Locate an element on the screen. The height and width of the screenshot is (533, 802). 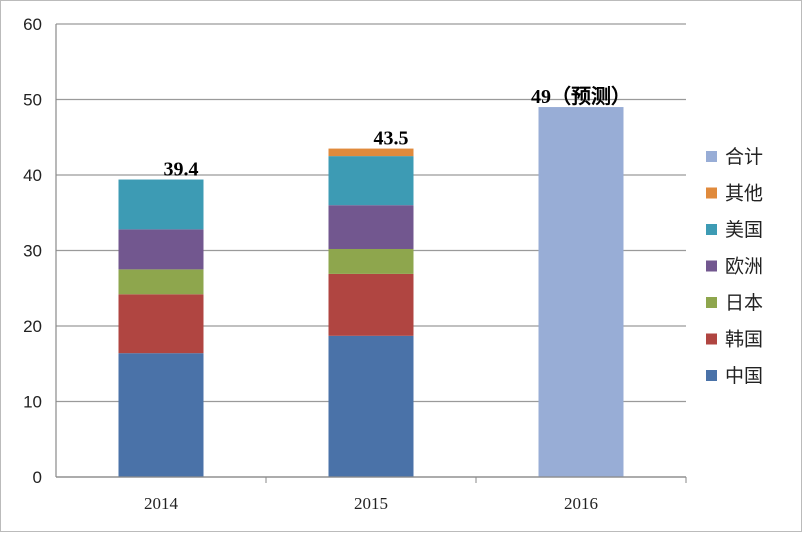
legend-swatch-韩国 is located at coordinates (711, 339).